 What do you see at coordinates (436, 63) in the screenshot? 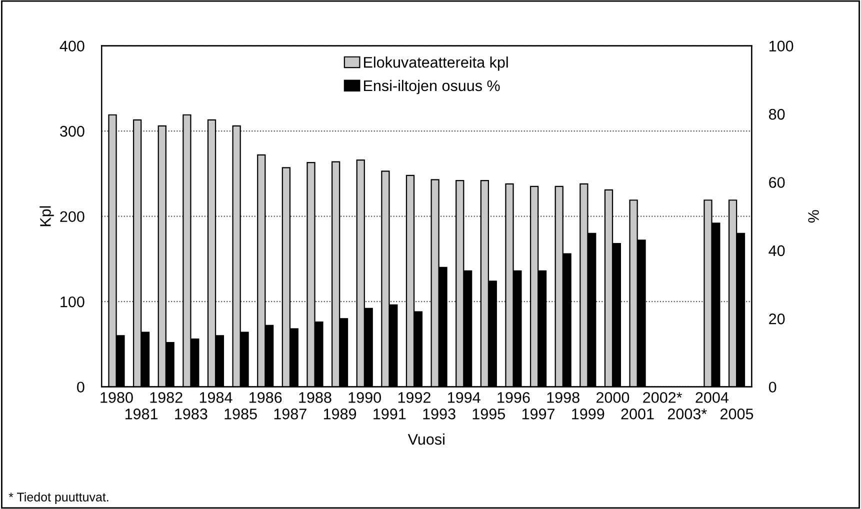
I see `legend-label: Elokuvateattereita kpl` at bounding box center [436, 63].